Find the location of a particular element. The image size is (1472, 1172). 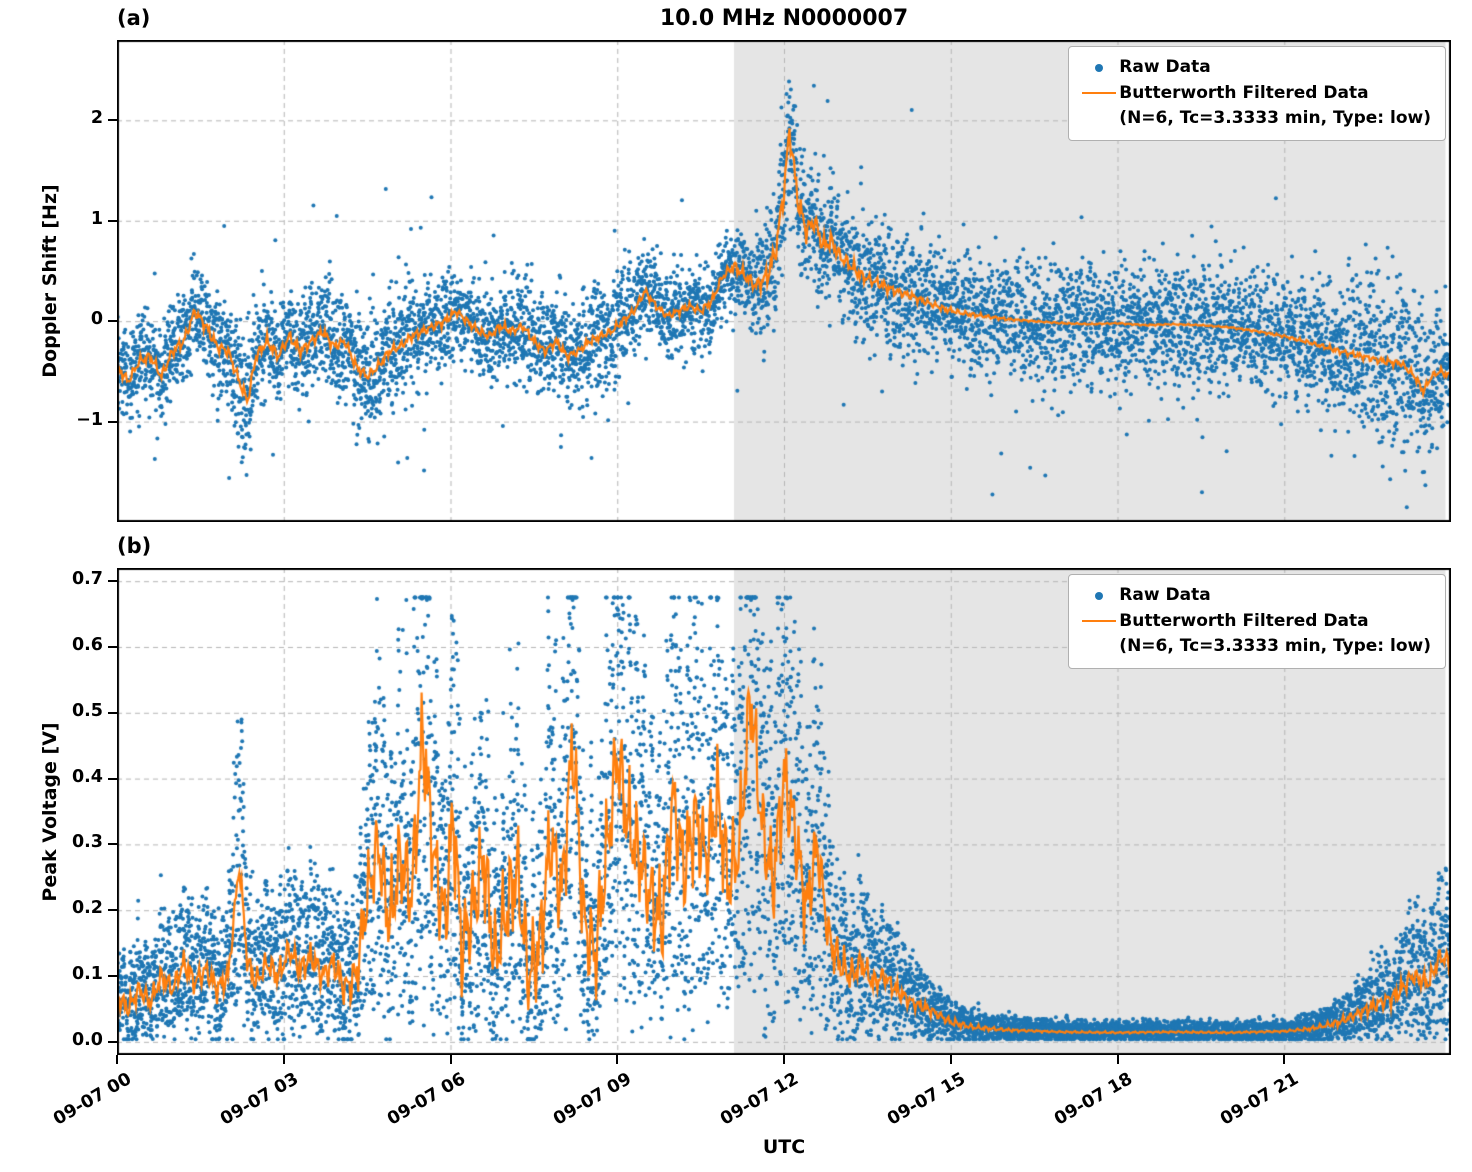

legend-b-filtered-sublabel-row: (N=6, Tc=3.3333 min, Type: low) is located at coordinates (1255, 647).